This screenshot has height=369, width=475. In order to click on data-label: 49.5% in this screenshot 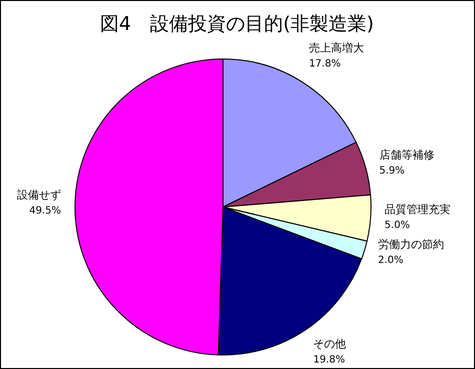, I will do `click(45, 210)`.